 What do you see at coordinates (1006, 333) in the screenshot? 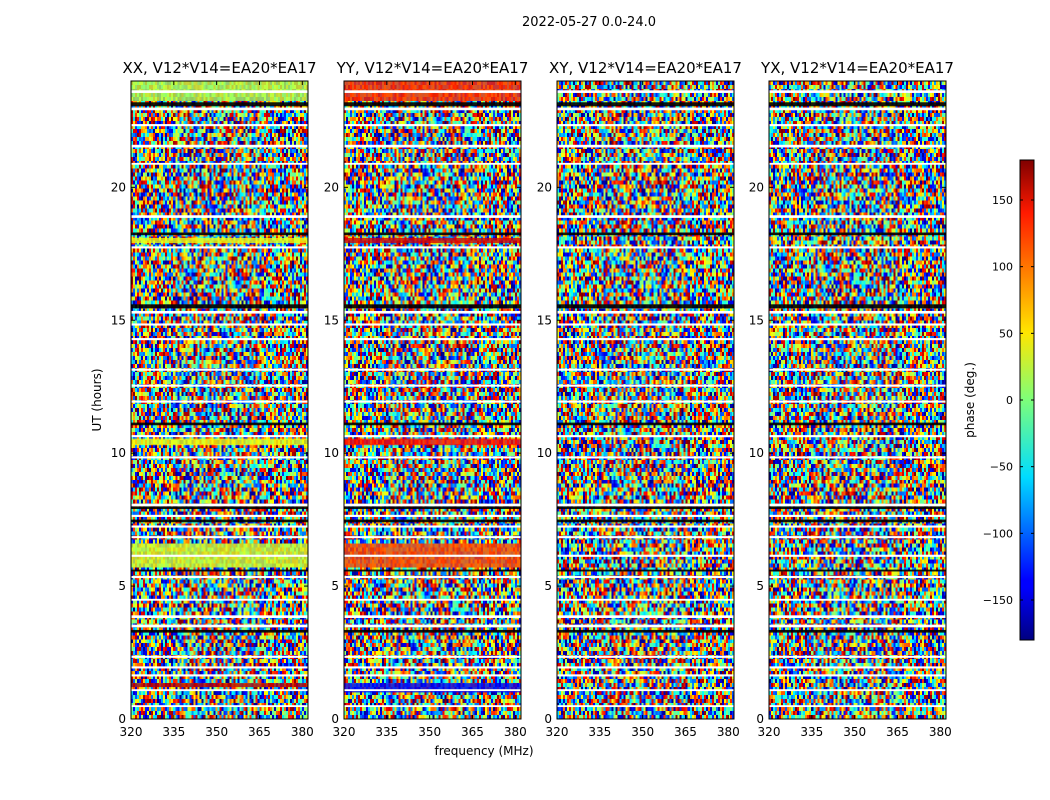
I see `colorbar-tick-label: 50` at bounding box center [1006, 333].